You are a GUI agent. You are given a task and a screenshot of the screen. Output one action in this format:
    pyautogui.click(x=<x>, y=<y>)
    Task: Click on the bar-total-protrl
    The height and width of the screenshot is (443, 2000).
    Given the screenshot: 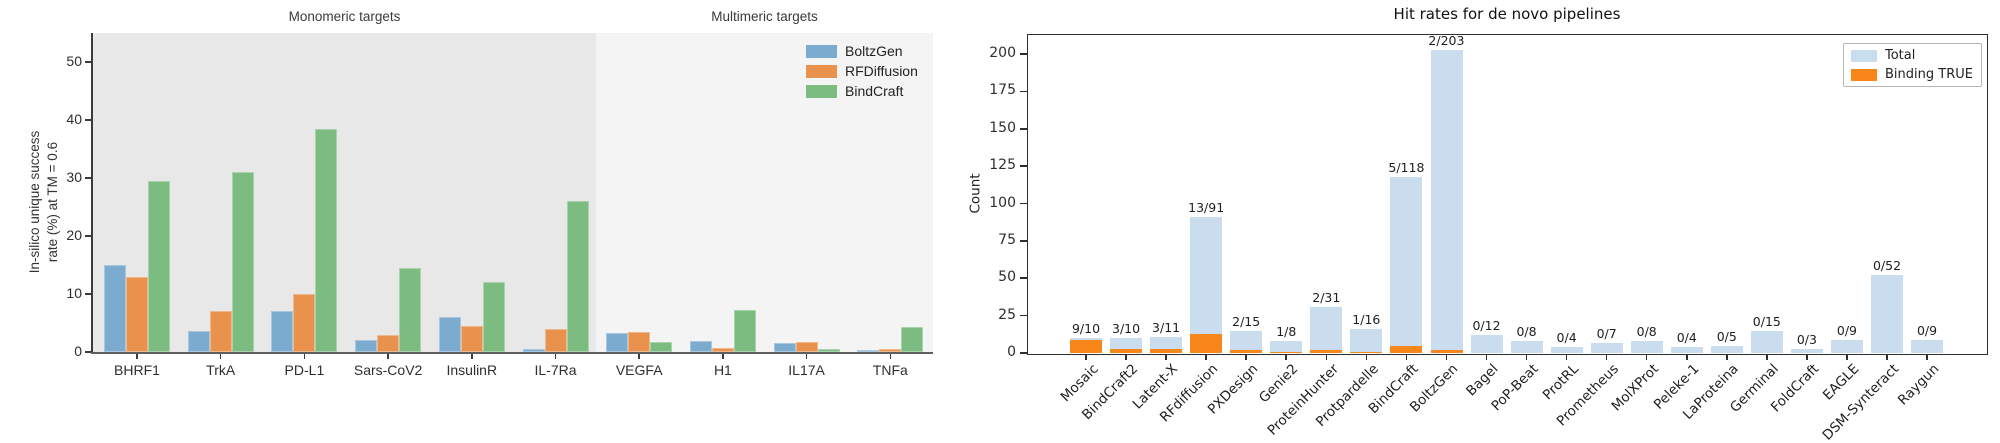 What is the action you would take?
    pyautogui.click(x=1566, y=350)
    